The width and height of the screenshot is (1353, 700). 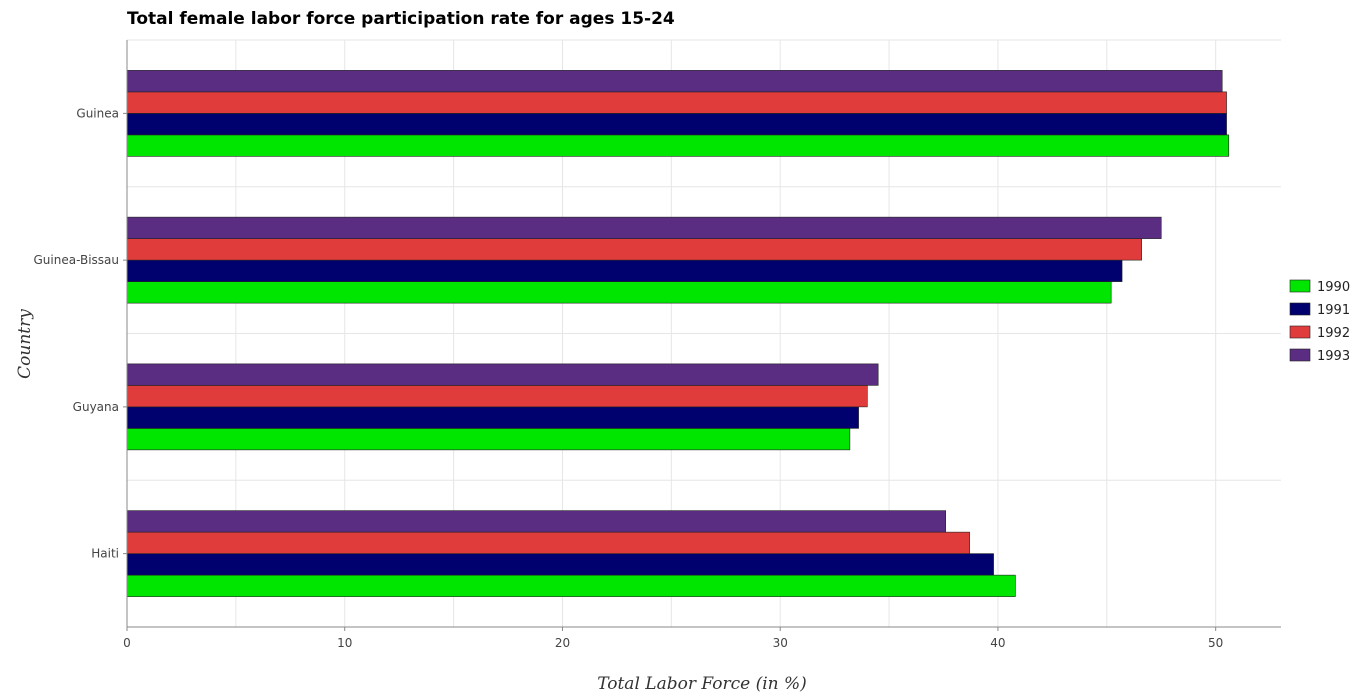 What do you see at coordinates (1333, 310) in the screenshot?
I see `legend-label-1991: 1991` at bounding box center [1333, 310].